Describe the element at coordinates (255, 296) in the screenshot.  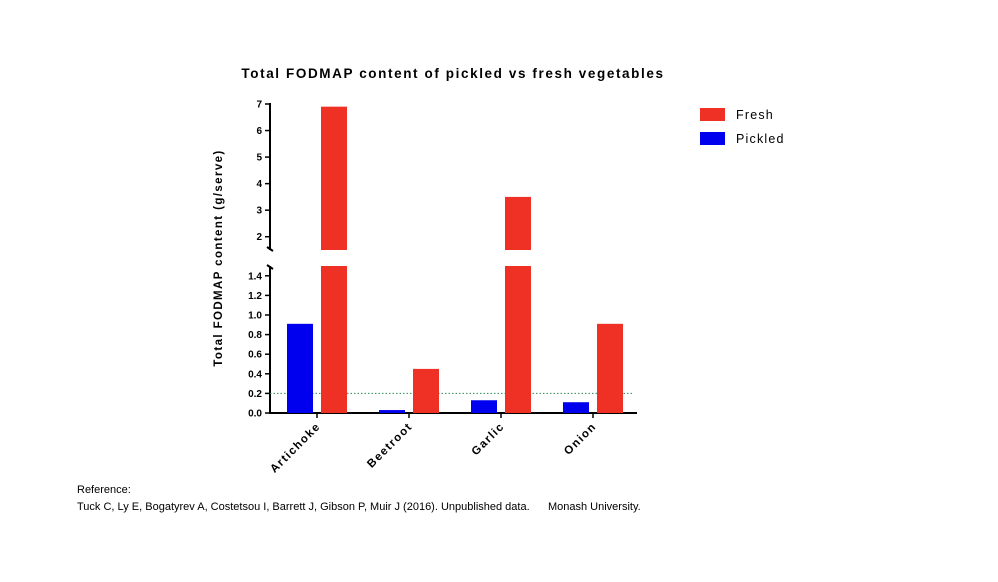
I see `y-tick-label: 1.2` at that location.